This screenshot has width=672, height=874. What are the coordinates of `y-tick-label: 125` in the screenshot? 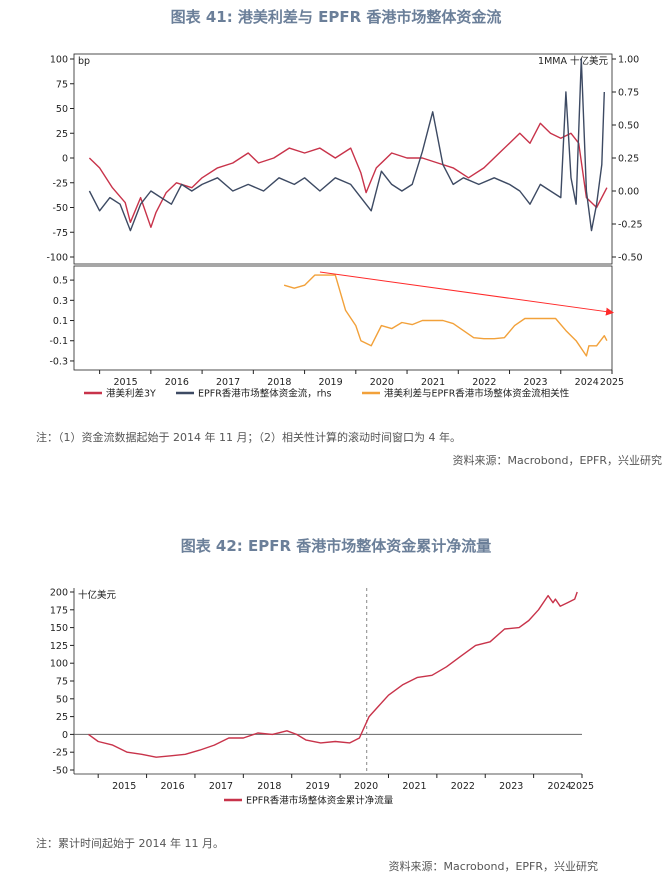 It's located at (59, 646).